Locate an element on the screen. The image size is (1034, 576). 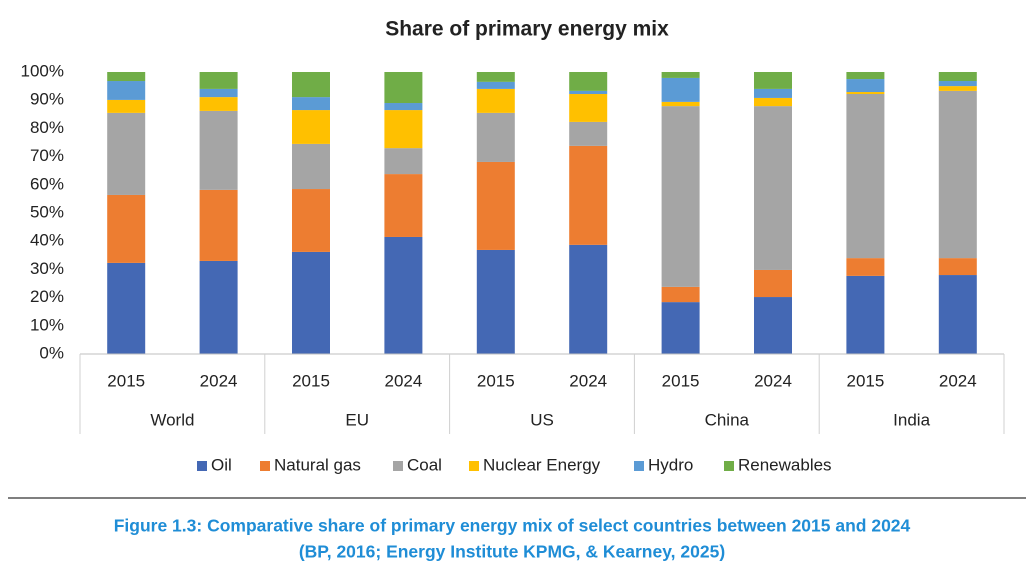
y-tick-label: 10% is located at coordinates (47, 324).